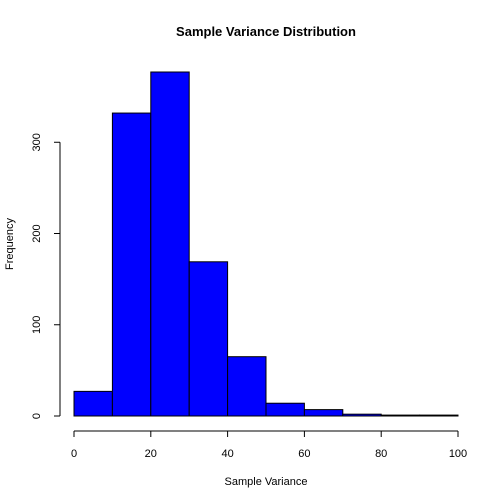  I want to click on x-axis: 0 20 40 60 80 100, so click(269, 445).